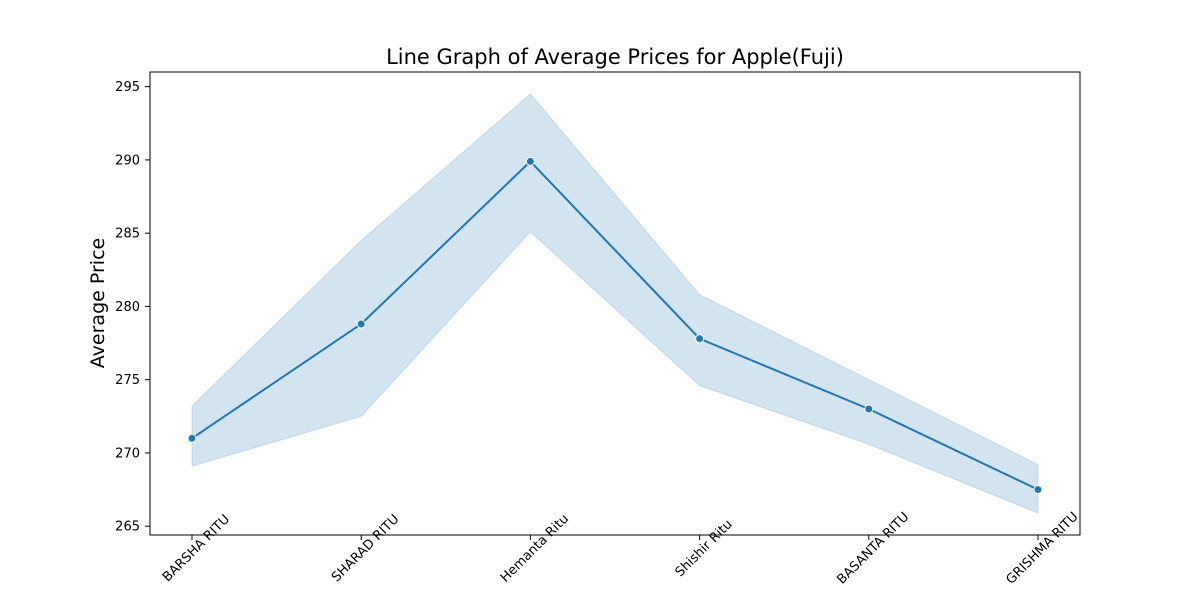 This screenshot has width=1200, height=600. I want to click on y-tick-label: 295, so click(127, 87).